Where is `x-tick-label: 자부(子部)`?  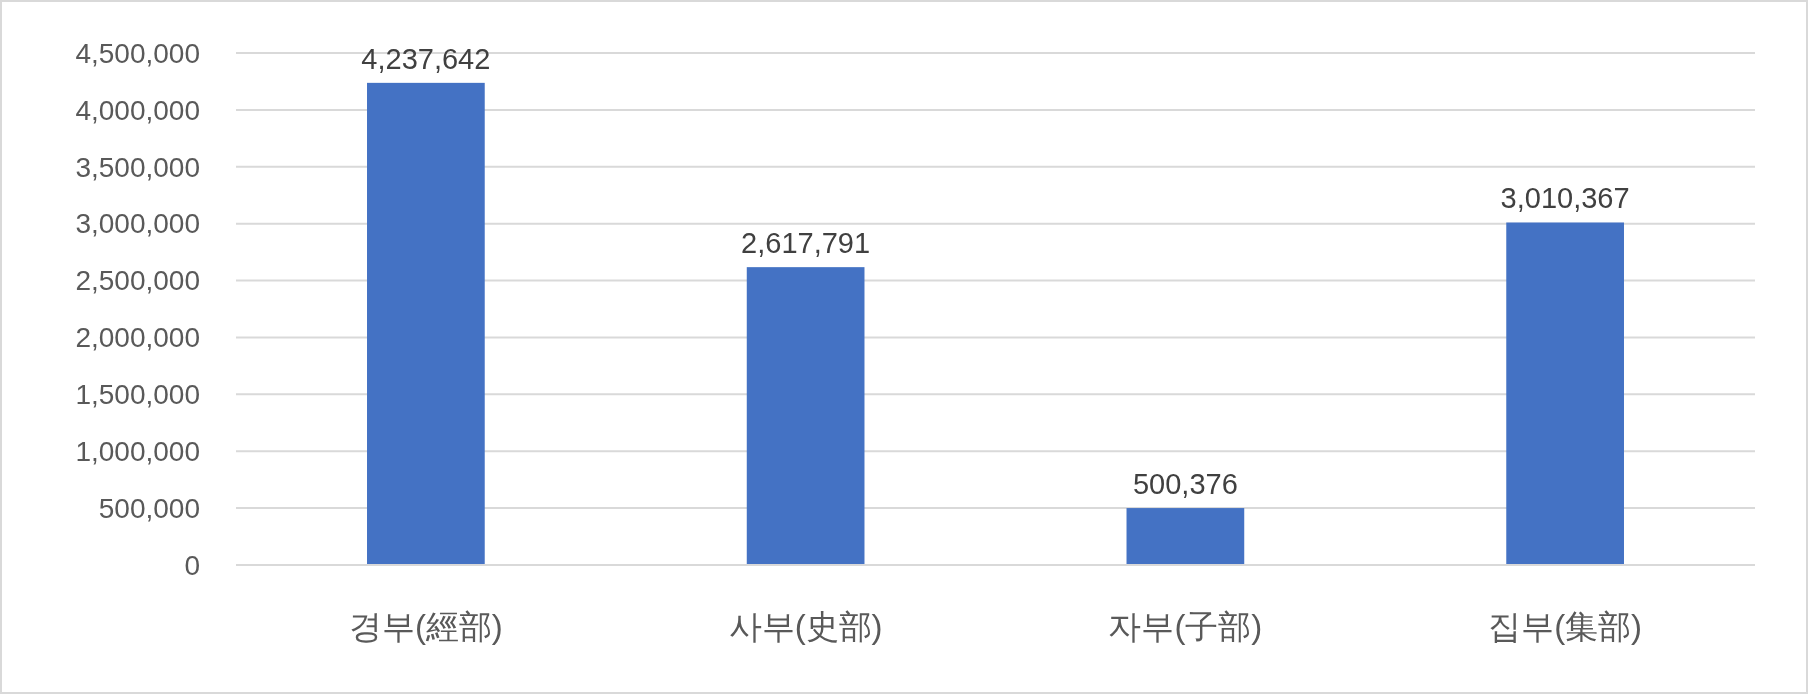
x-tick-label: 자부(子部) is located at coordinates (1185, 626).